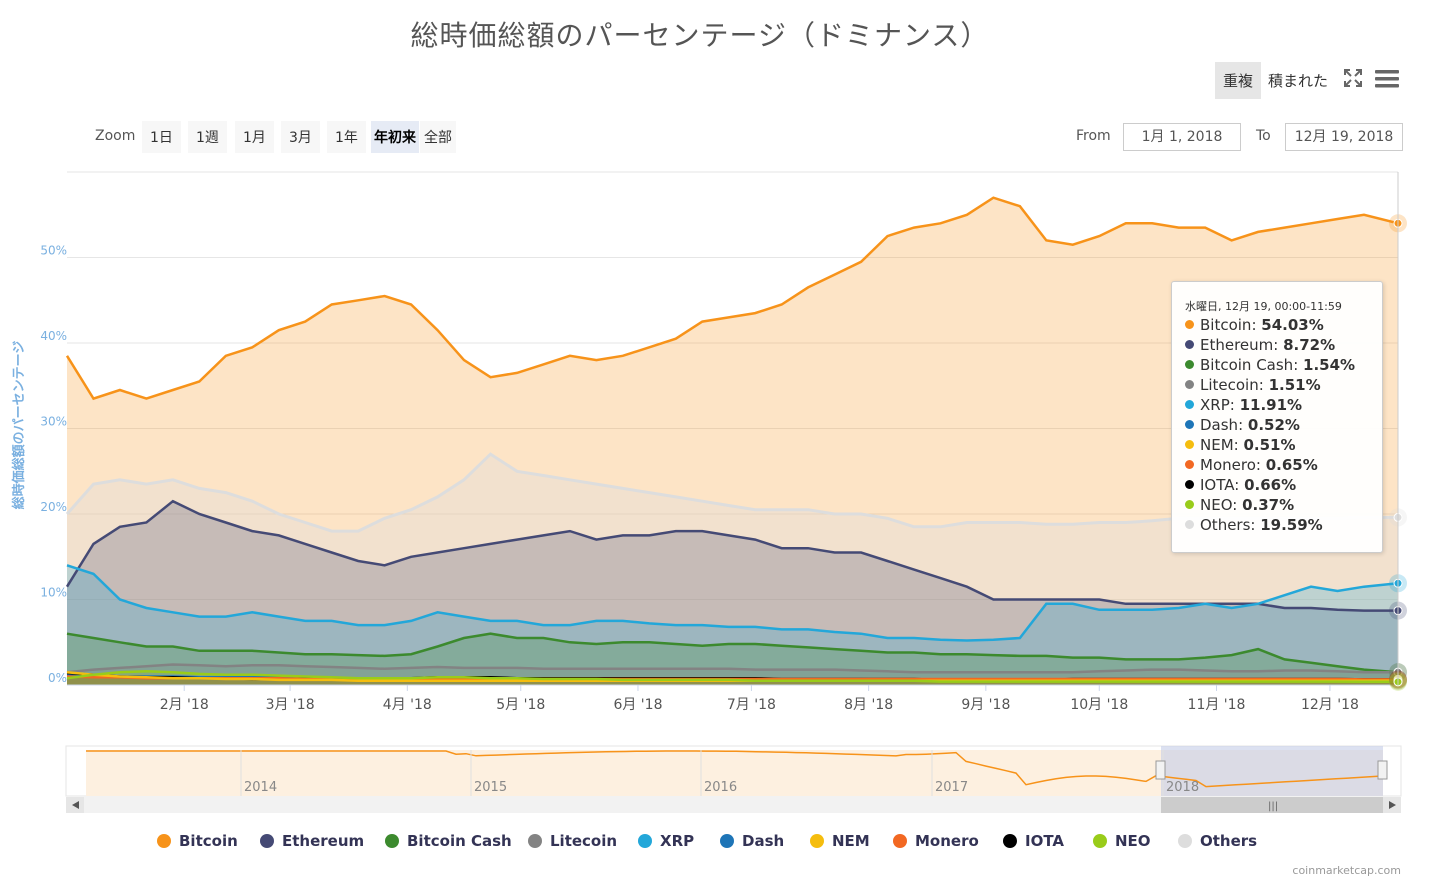  Describe the element at coordinates (985, 705) in the screenshot. I see `x-tick-label: 9月 '18` at that location.